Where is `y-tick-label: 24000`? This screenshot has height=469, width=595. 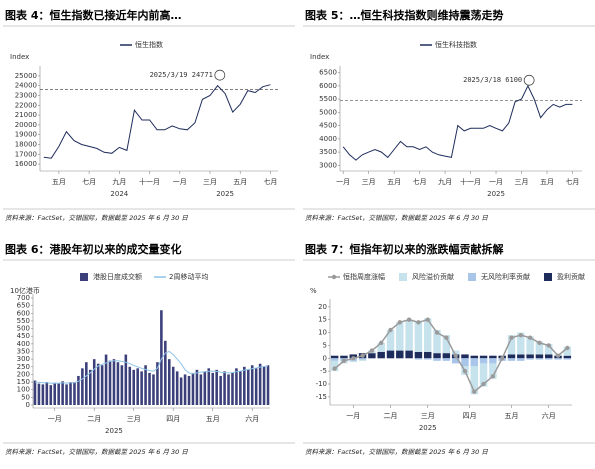
y-tick-label: 24000 is located at coordinates (26, 86).